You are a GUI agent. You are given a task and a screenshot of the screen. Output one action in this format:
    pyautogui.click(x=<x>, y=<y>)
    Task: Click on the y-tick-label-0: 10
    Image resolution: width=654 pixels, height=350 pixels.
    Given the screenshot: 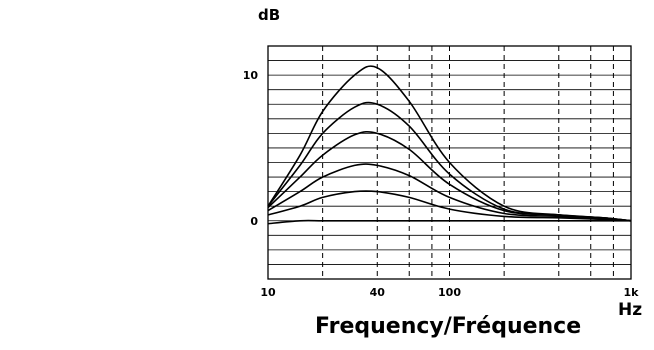 What is the action you would take?
    pyautogui.click(x=251, y=75)
    